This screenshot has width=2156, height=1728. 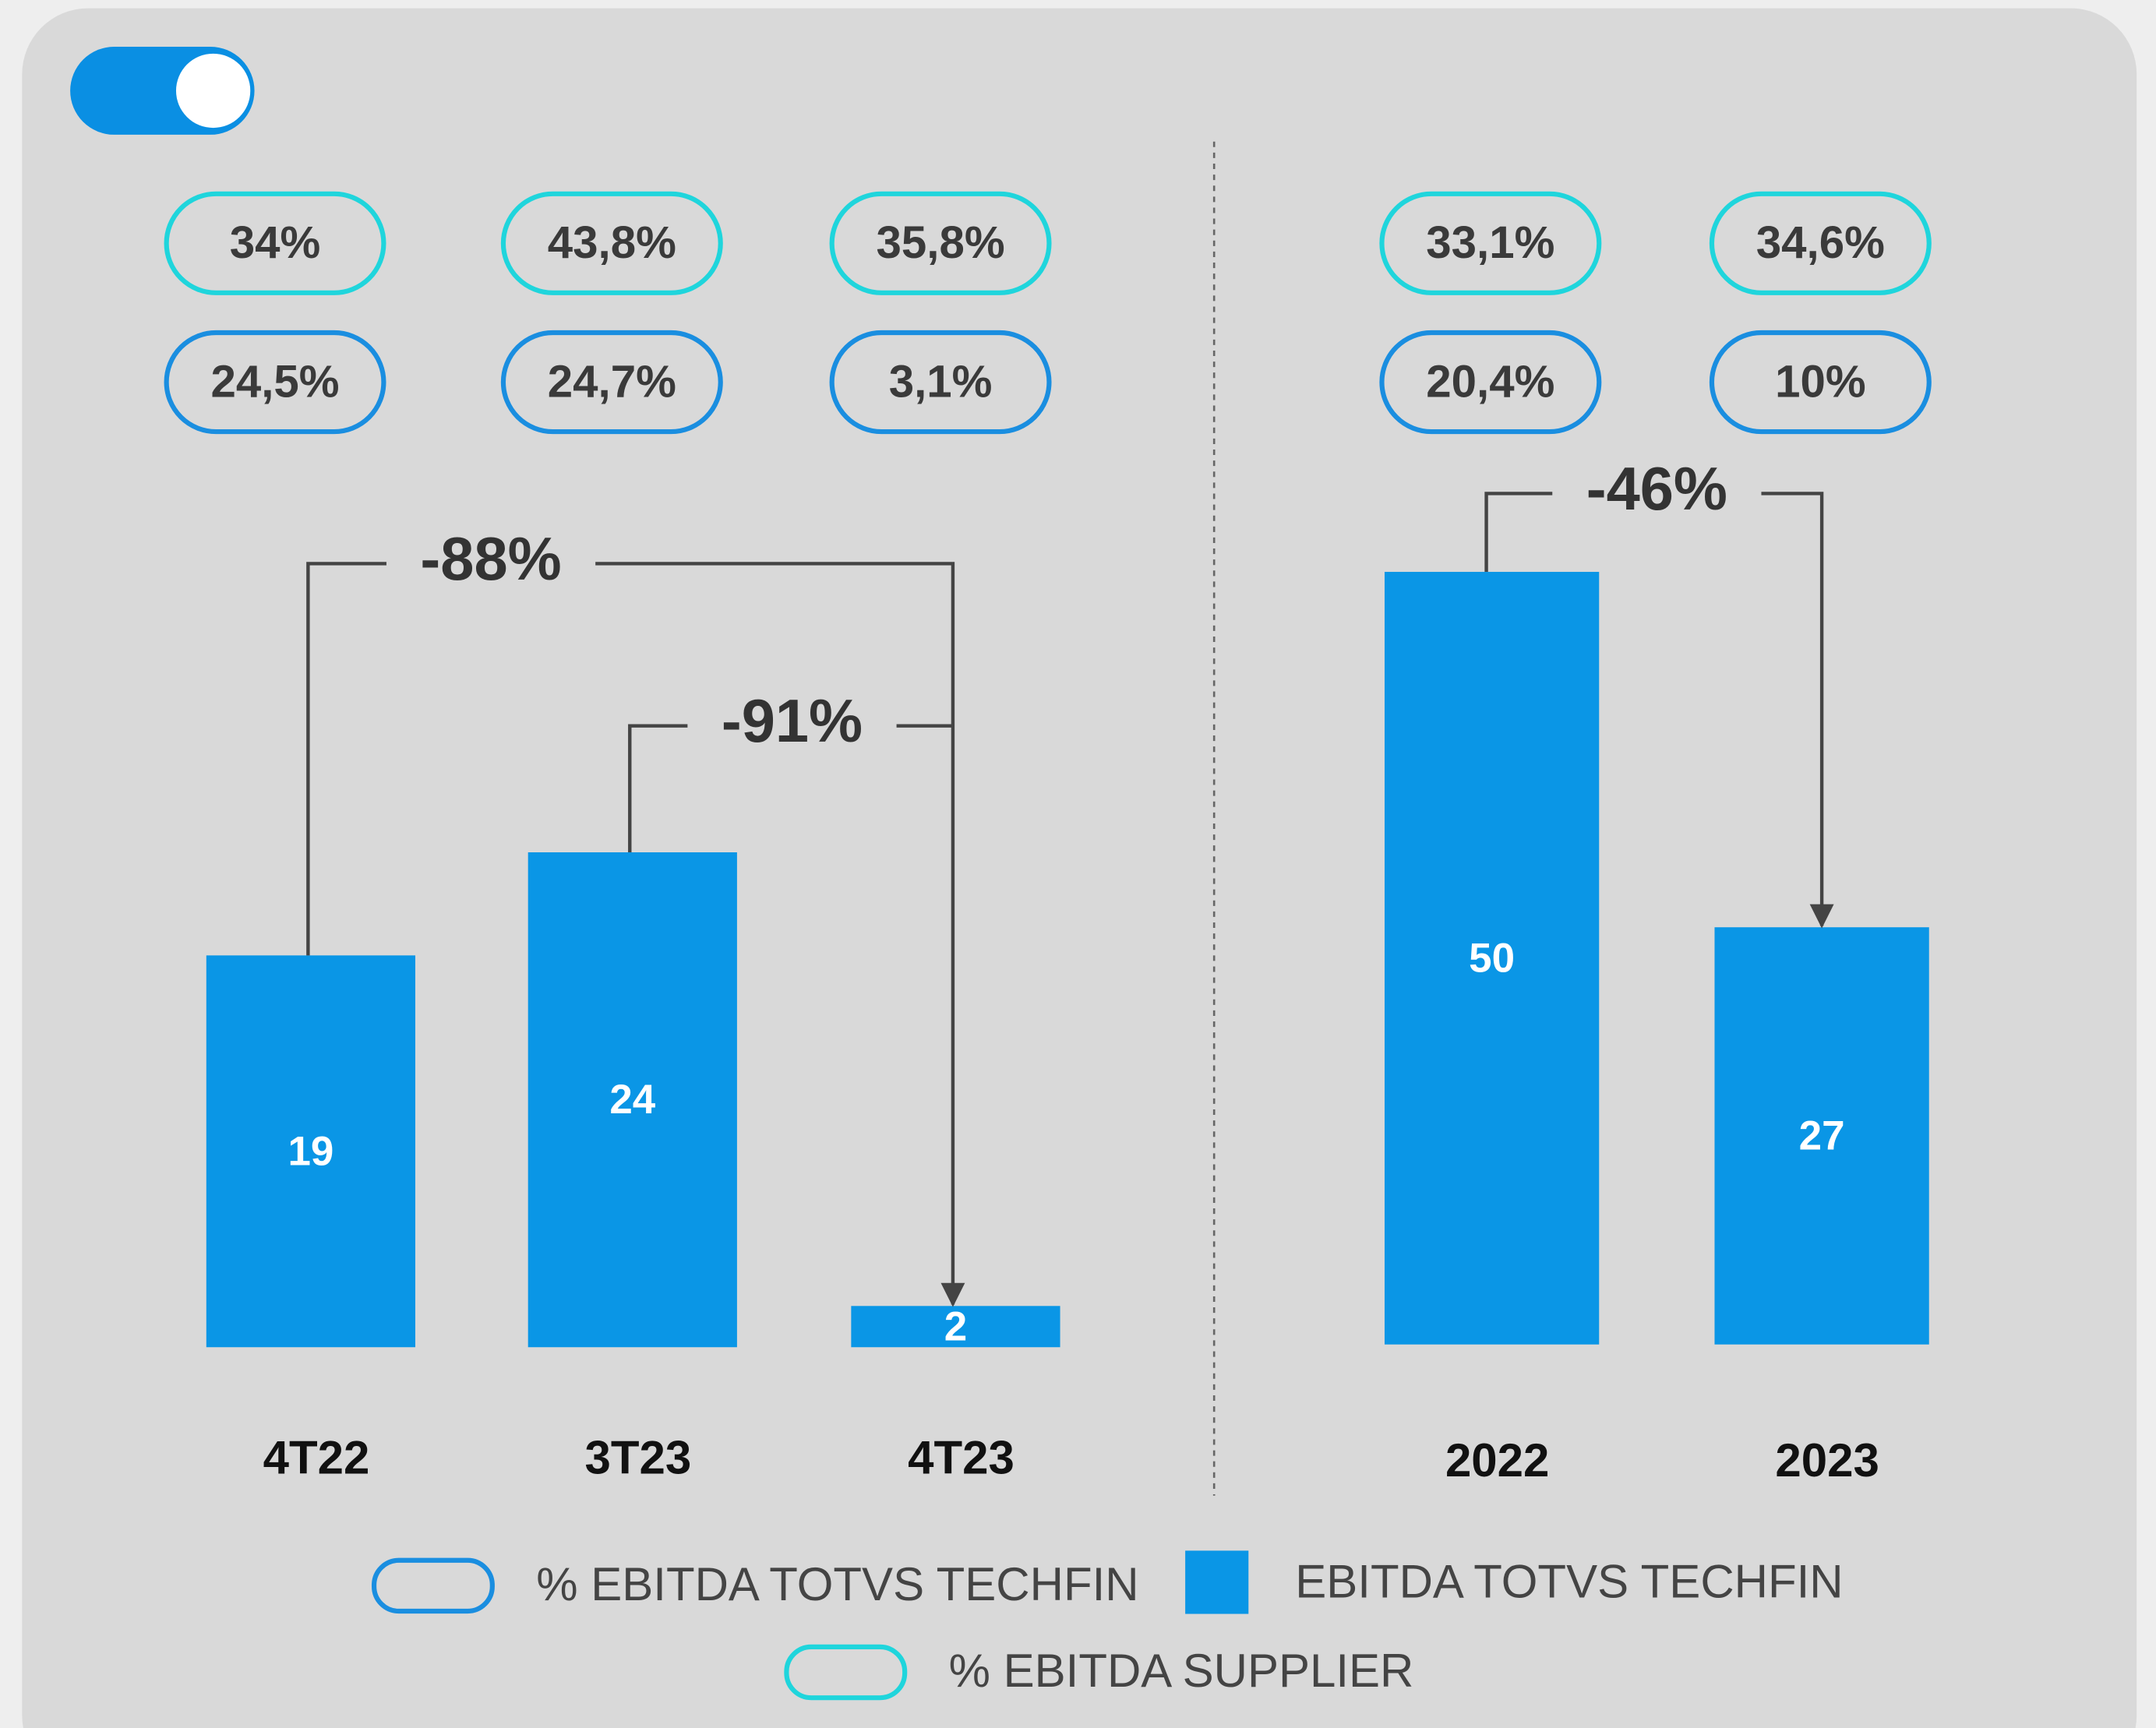 I want to click on percent-label: 35,8%, so click(x=941, y=243).